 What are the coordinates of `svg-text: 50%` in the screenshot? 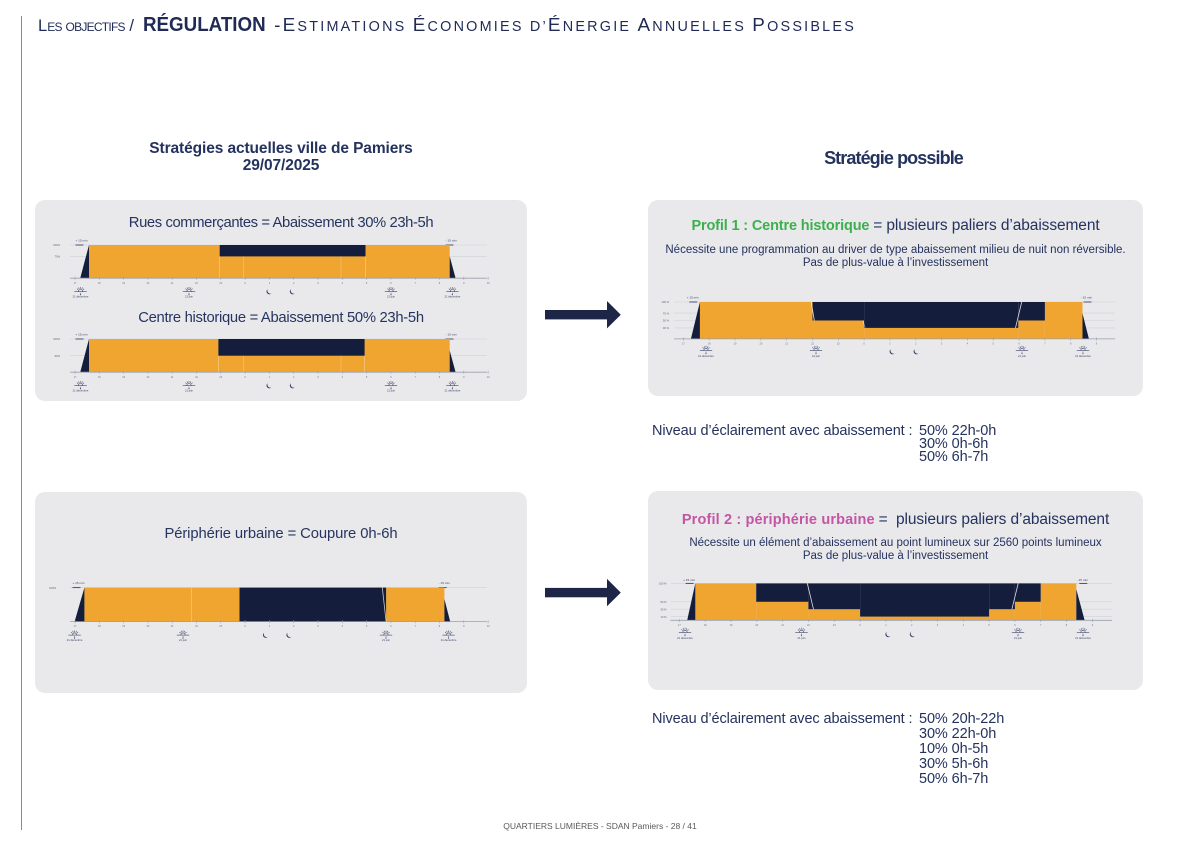 It's located at (58, 356).